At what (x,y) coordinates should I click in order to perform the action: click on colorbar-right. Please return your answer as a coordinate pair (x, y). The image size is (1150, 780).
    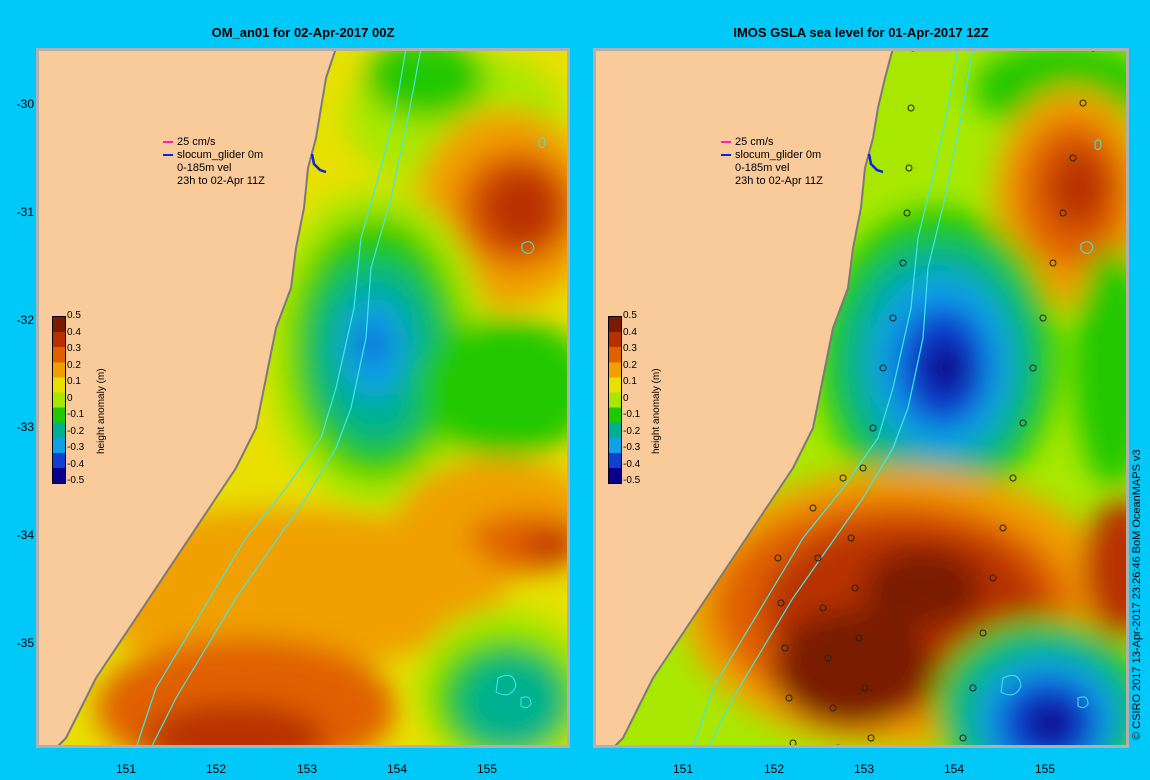
    Looking at the image, I should click on (615, 400).